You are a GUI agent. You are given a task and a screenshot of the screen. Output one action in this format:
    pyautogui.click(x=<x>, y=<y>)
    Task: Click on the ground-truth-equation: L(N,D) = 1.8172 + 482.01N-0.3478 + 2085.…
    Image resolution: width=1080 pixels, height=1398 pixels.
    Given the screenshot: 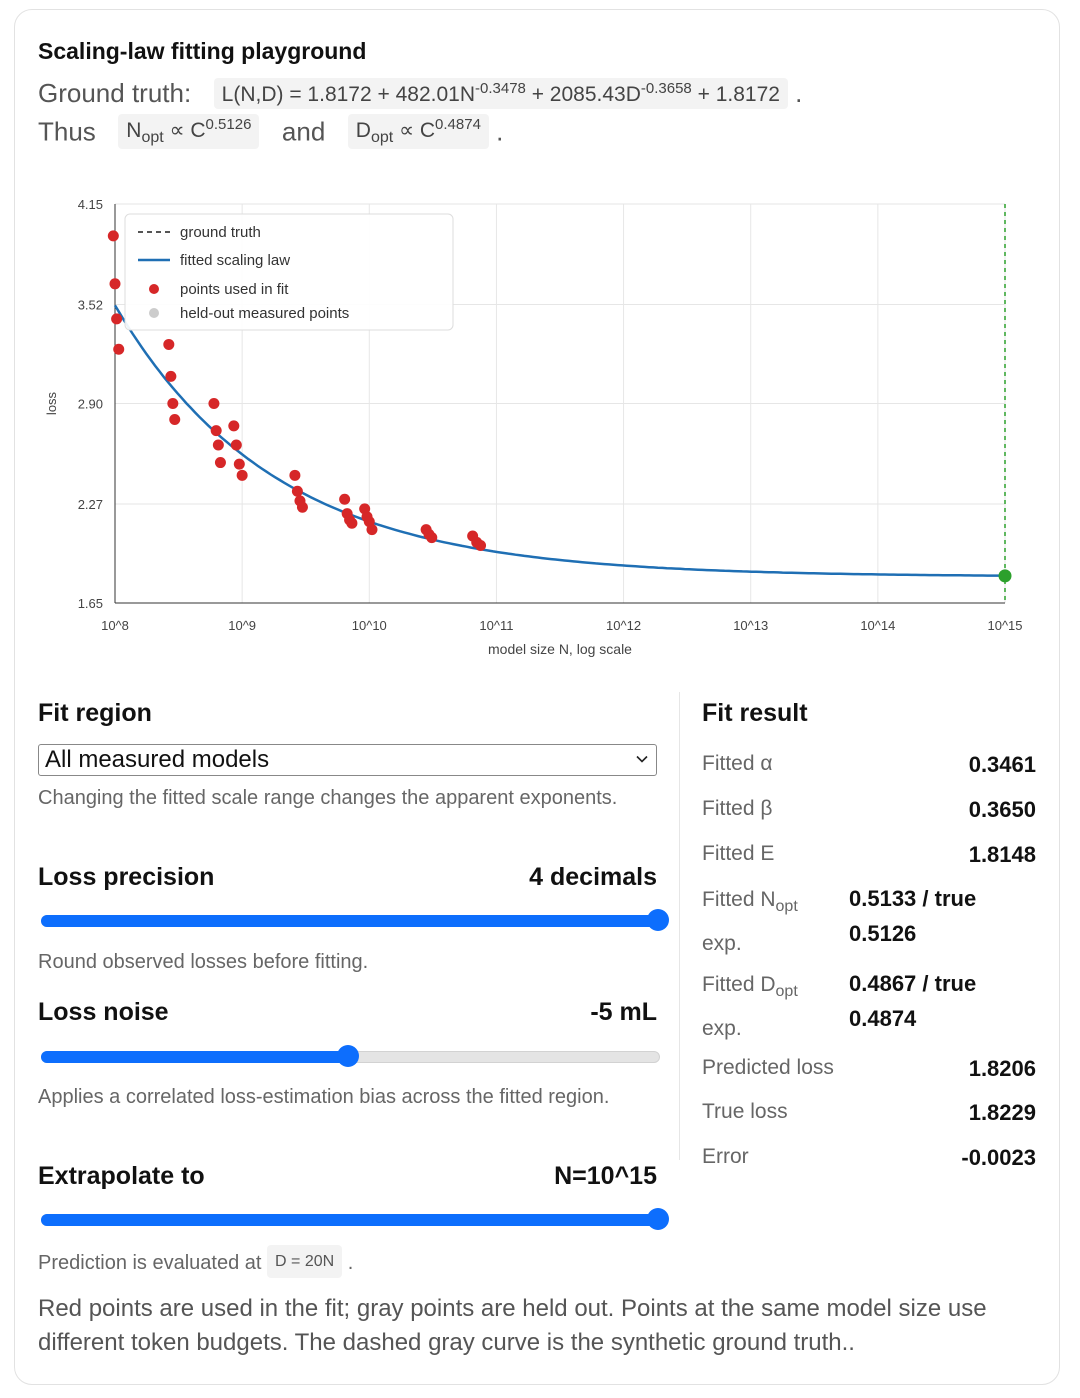 What is the action you would take?
    pyautogui.click(x=500, y=93)
    